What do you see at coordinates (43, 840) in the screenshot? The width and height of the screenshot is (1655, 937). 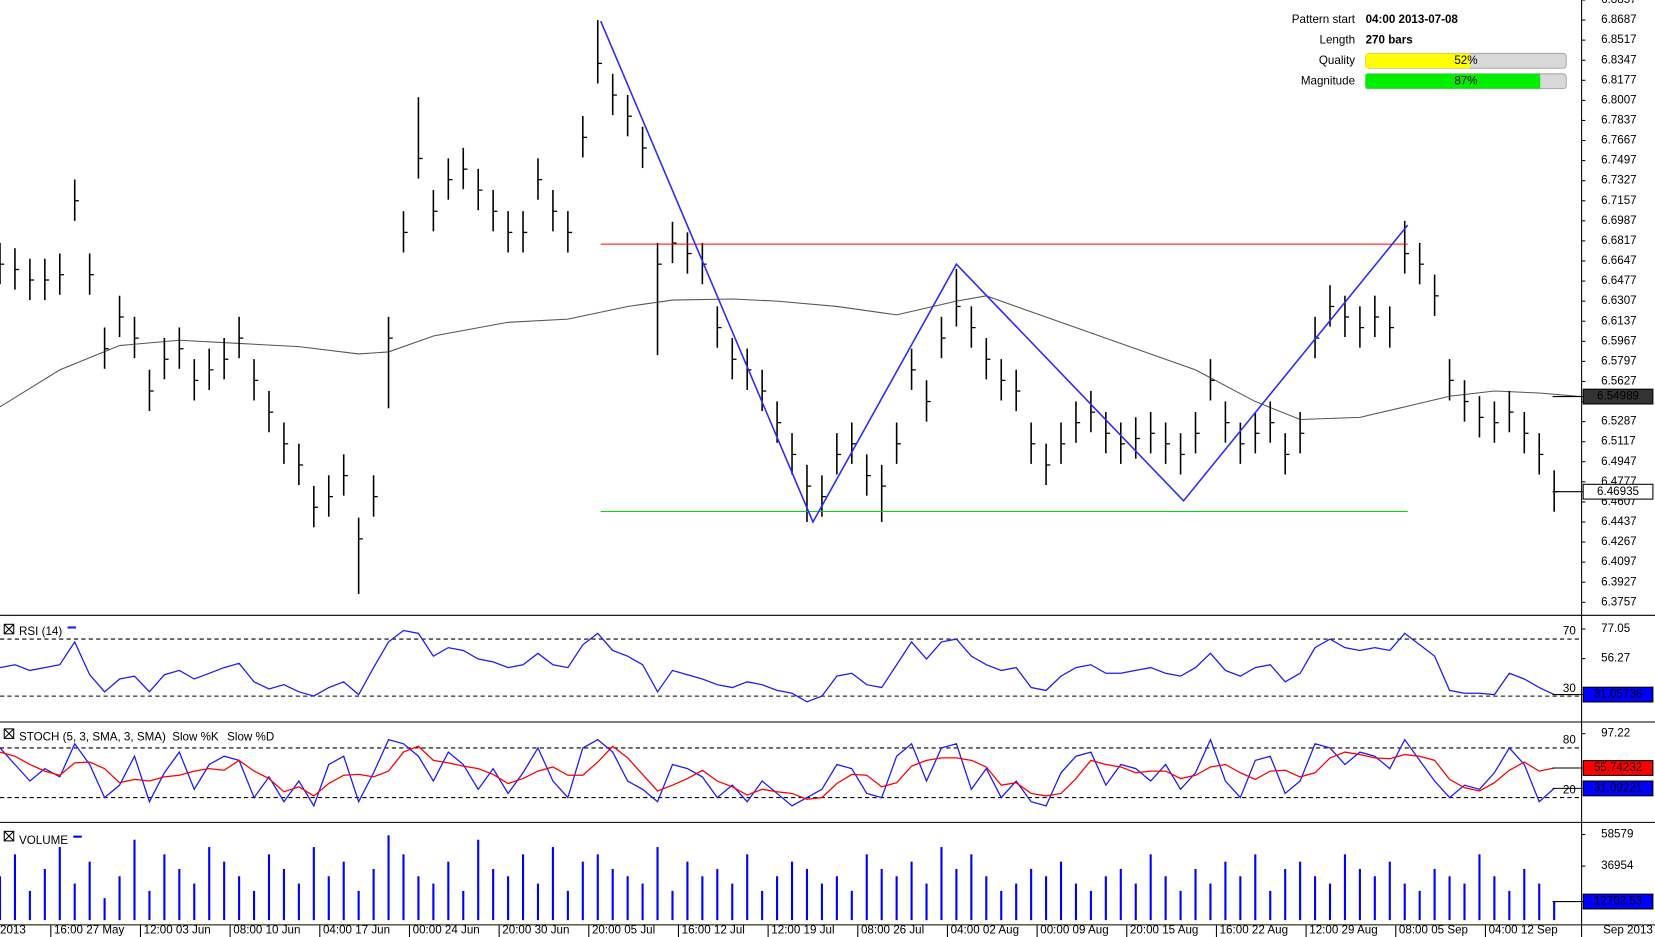 I see `panel-title: VOLUME` at bounding box center [43, 840].